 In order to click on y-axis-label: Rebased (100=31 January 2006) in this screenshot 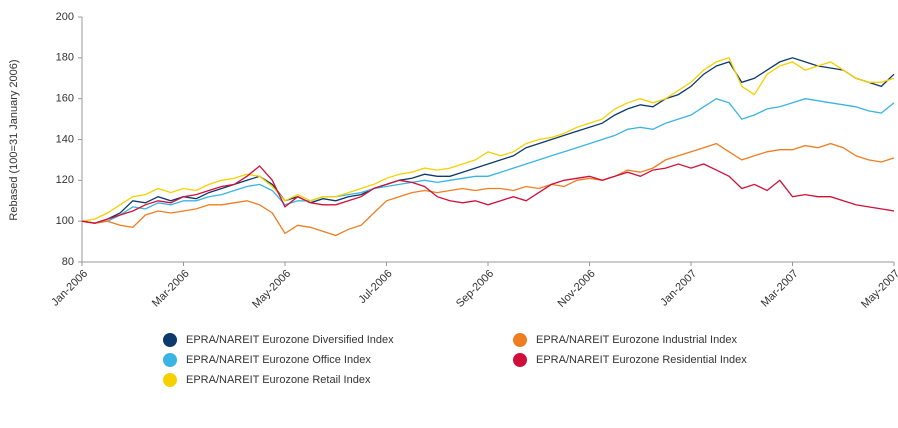, I will do `click(14, 139)`.